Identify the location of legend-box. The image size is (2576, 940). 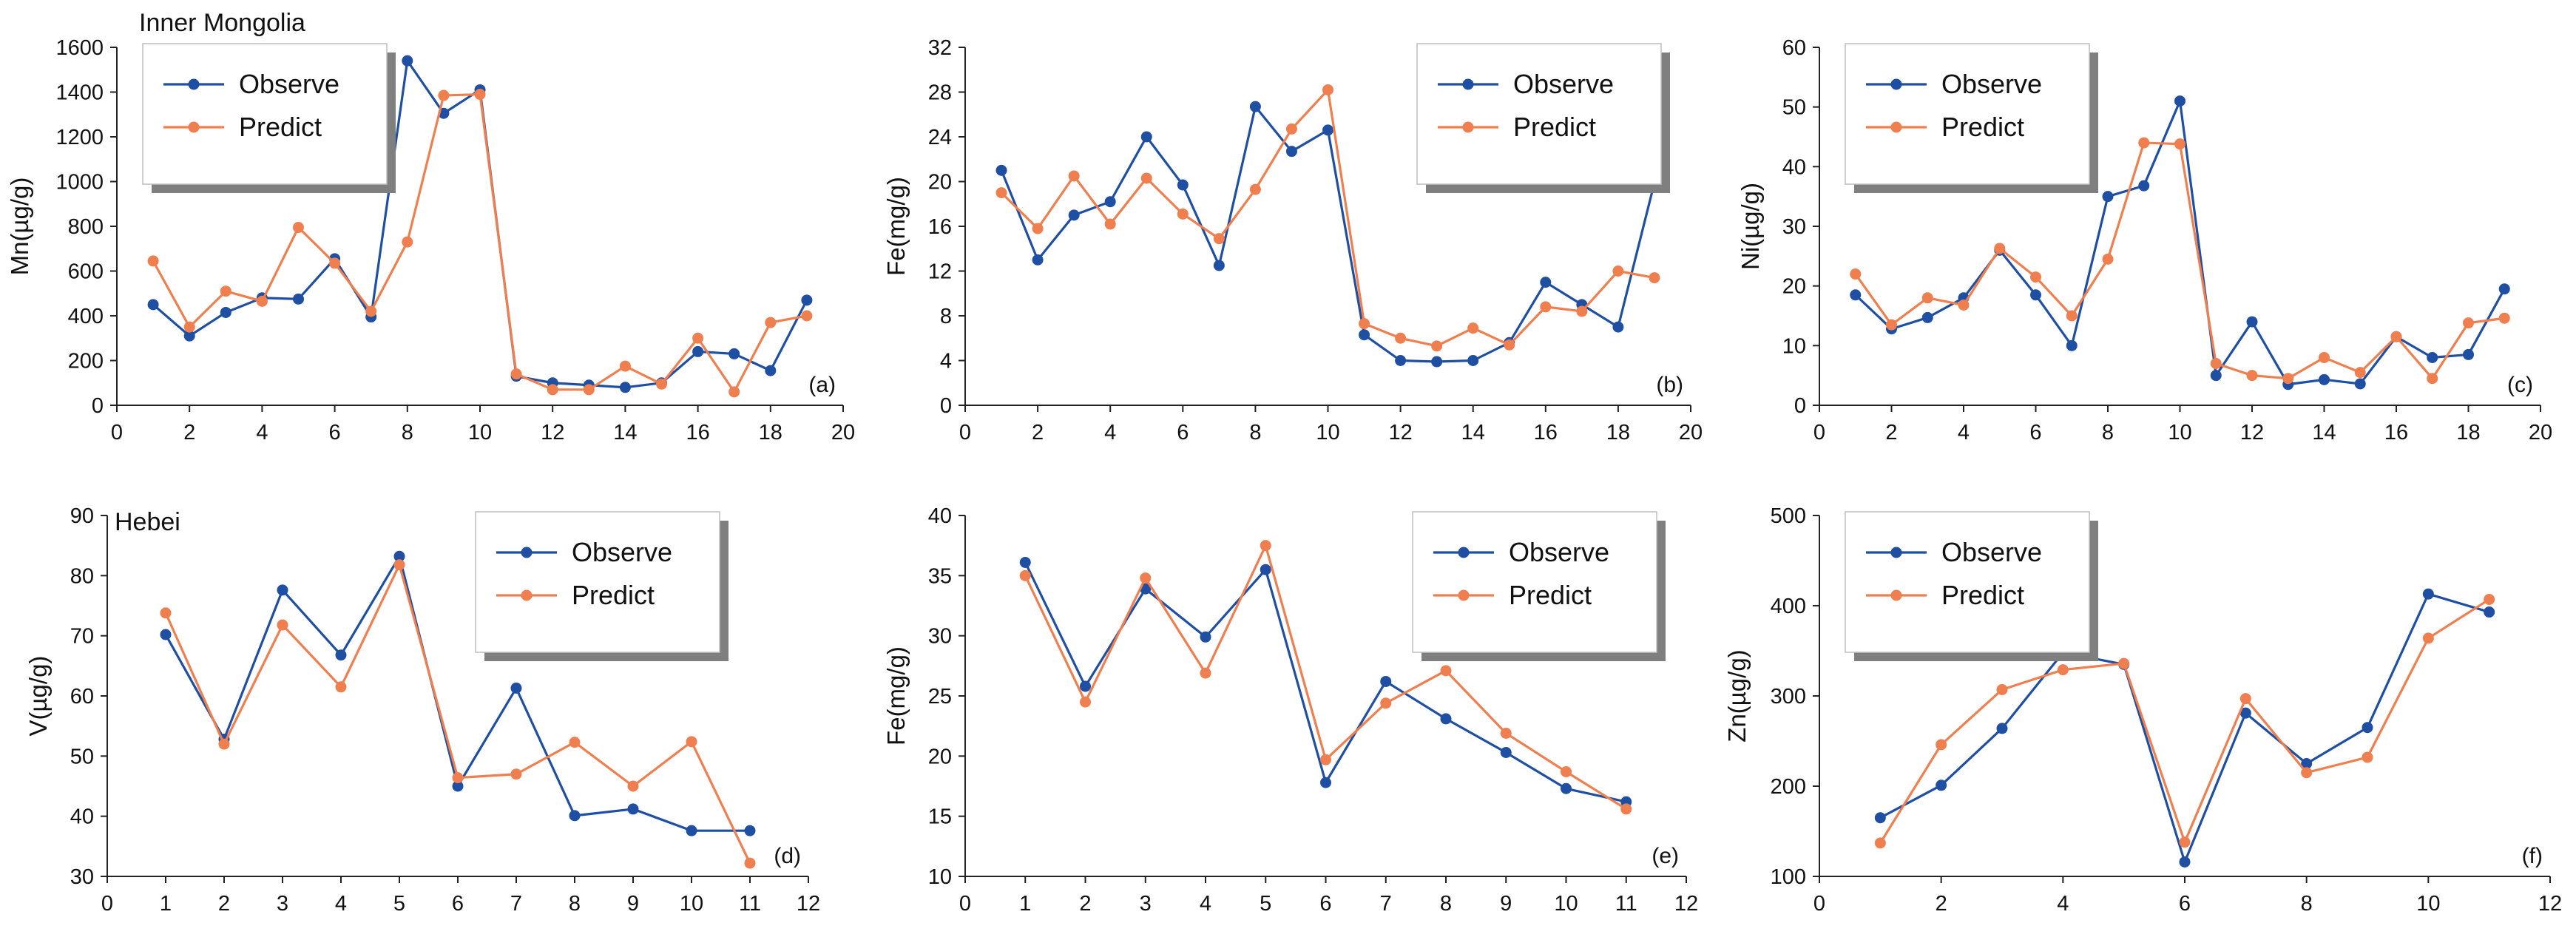
(1534, 582).